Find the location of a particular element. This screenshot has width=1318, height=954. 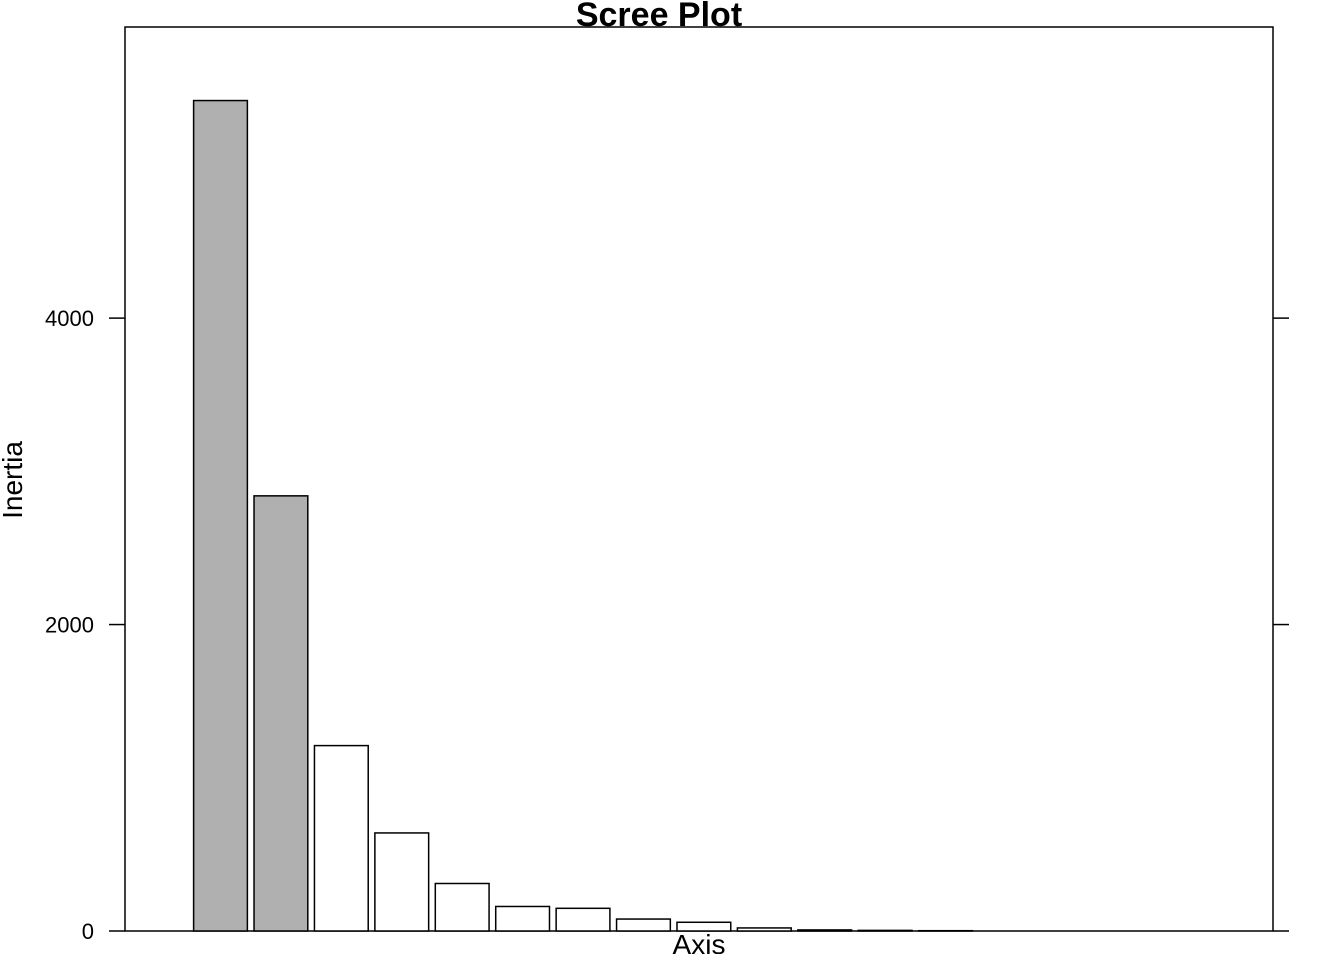

chart-title: Scree Plot is located at coordinates (659, 17).